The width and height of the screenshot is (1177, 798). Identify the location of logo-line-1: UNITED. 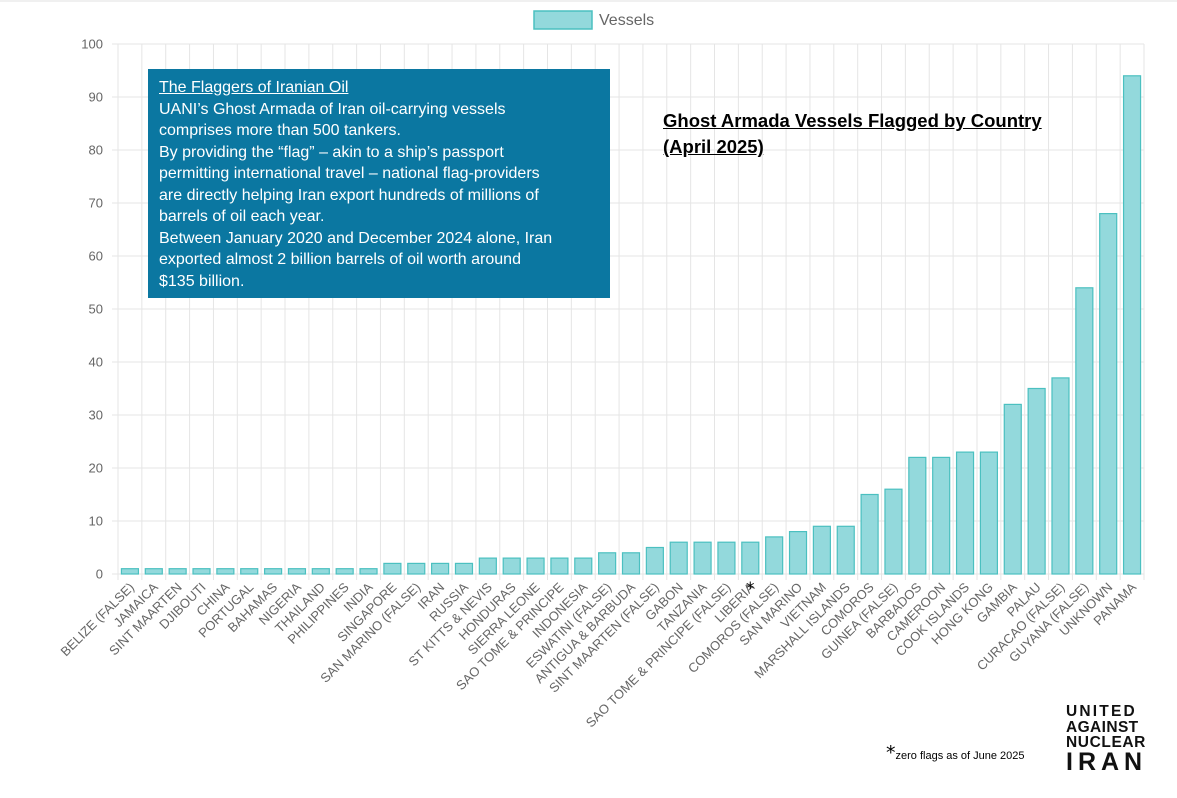
(1101, 711).